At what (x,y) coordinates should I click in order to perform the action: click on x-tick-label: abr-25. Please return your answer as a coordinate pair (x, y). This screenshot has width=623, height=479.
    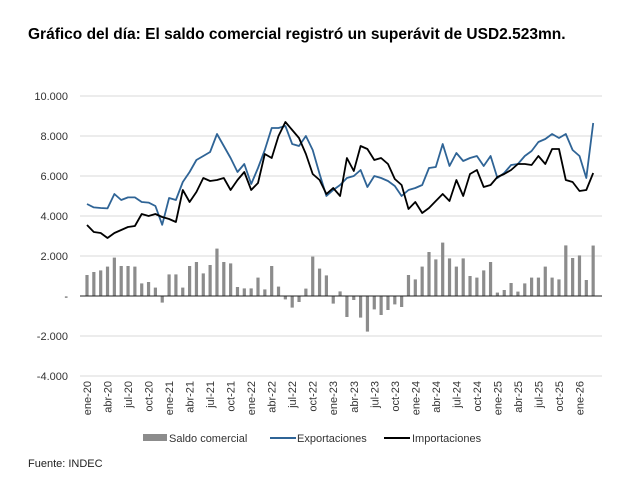
    Looking at the image, I should click on (519, 397).